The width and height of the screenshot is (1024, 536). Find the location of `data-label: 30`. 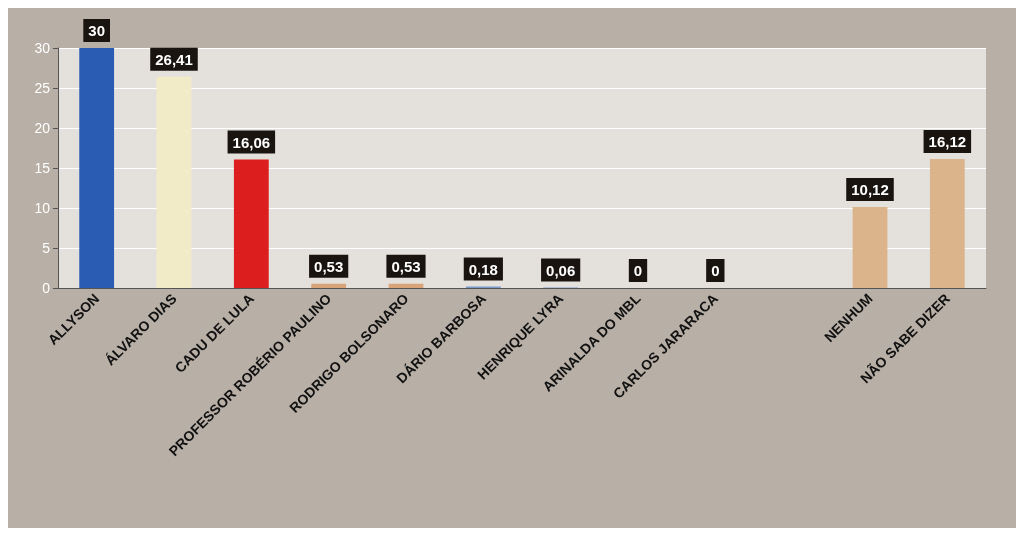

data-label: 30 is located at coordinates (97, 30).